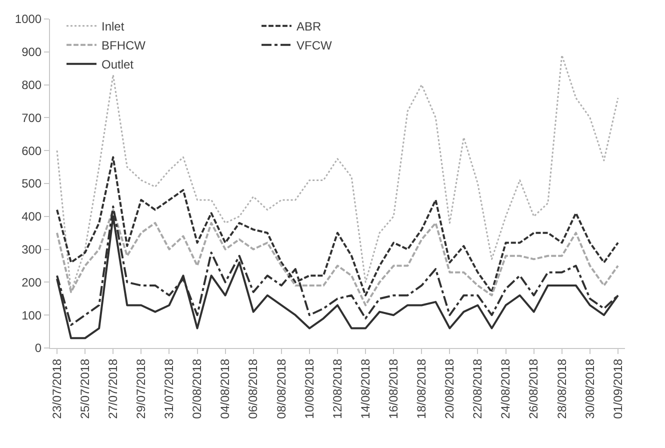 This screenshot has width=665, height=448. What do you see at coordinates (309, 27) in the screenshot?
I see `legend-label: ABR` at bounding box center [309, 27].